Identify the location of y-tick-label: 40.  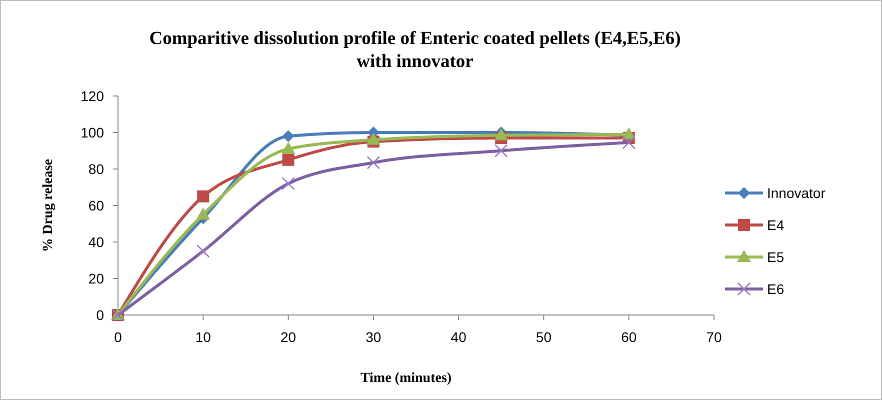
(96, 242).